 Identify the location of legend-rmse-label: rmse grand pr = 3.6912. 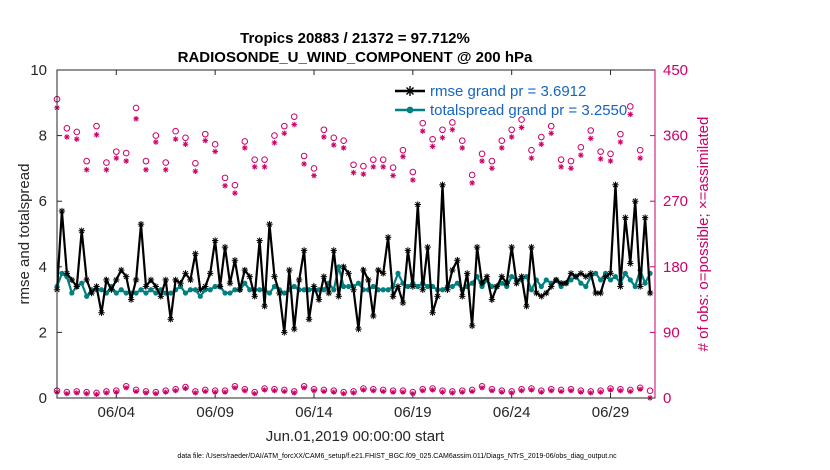
(508, 91).